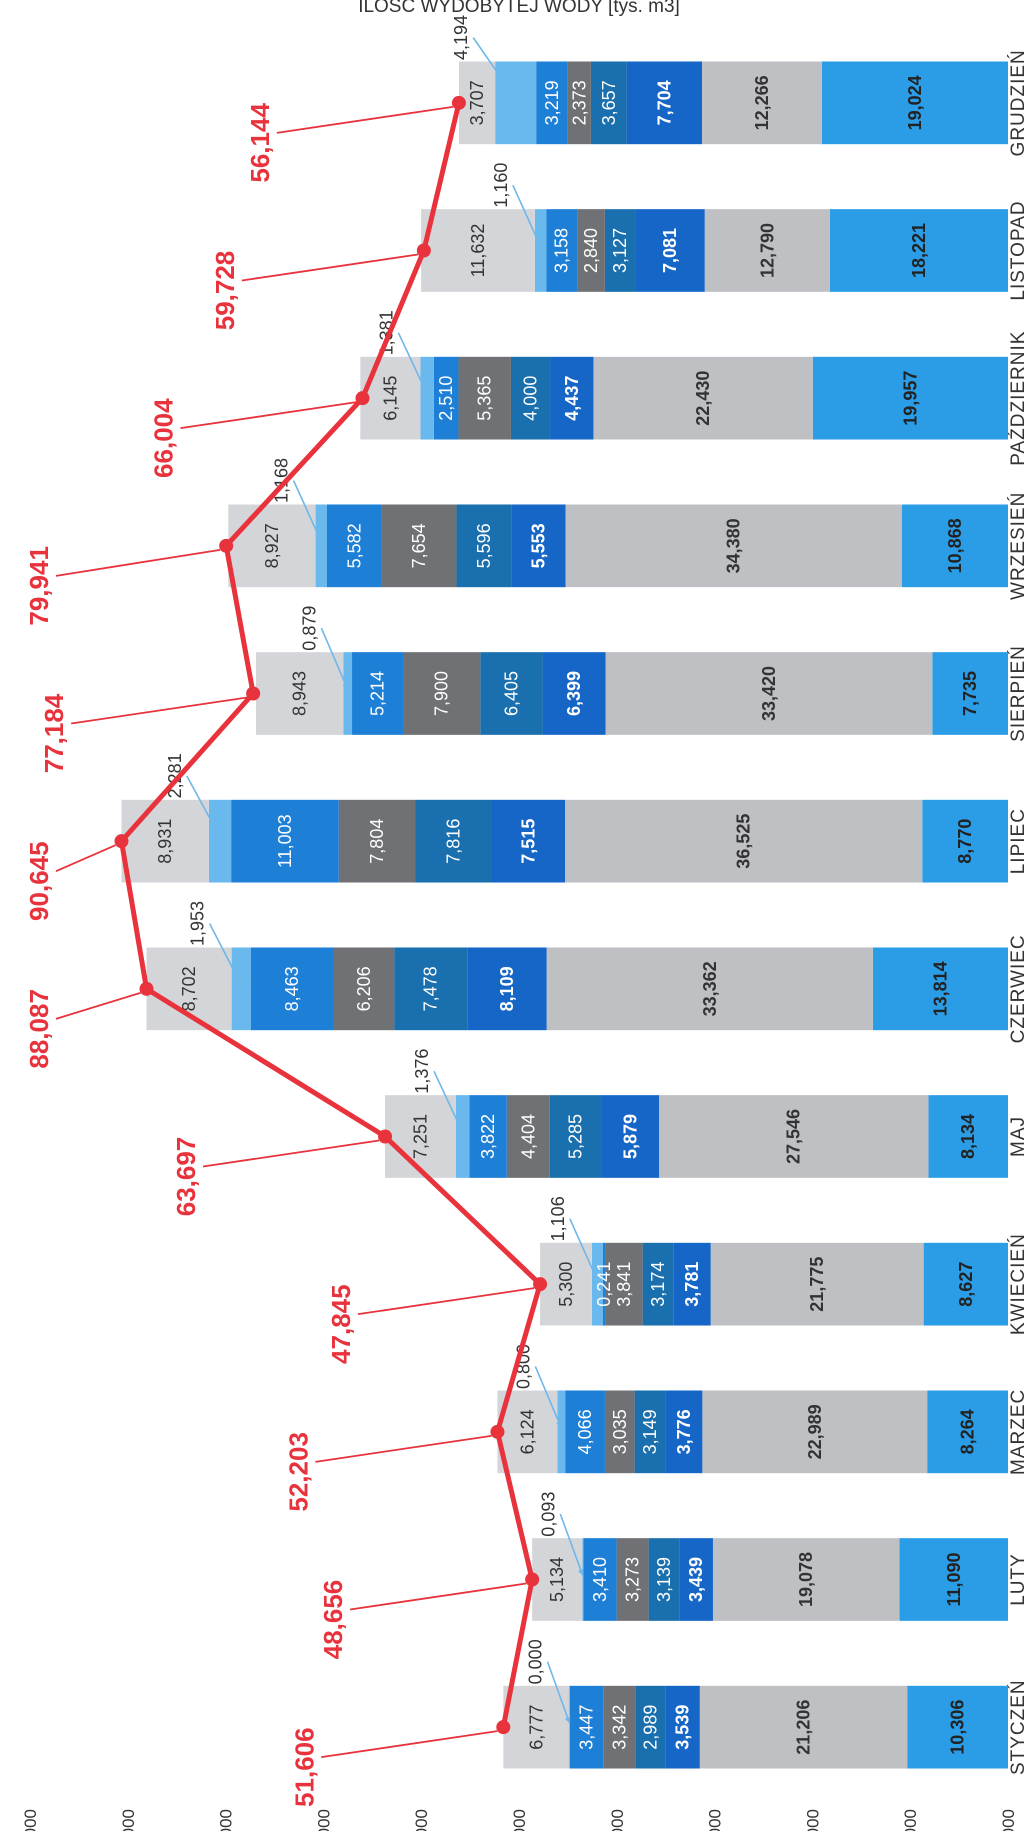 The width and height of the screenshot is (1030, 1831). What do you see at coordinates (561, 1432) in the screenshot?
I see `bar-segment-ujecie-wody-osuchow-ii-marzec` at bounding box center [561, 1432].